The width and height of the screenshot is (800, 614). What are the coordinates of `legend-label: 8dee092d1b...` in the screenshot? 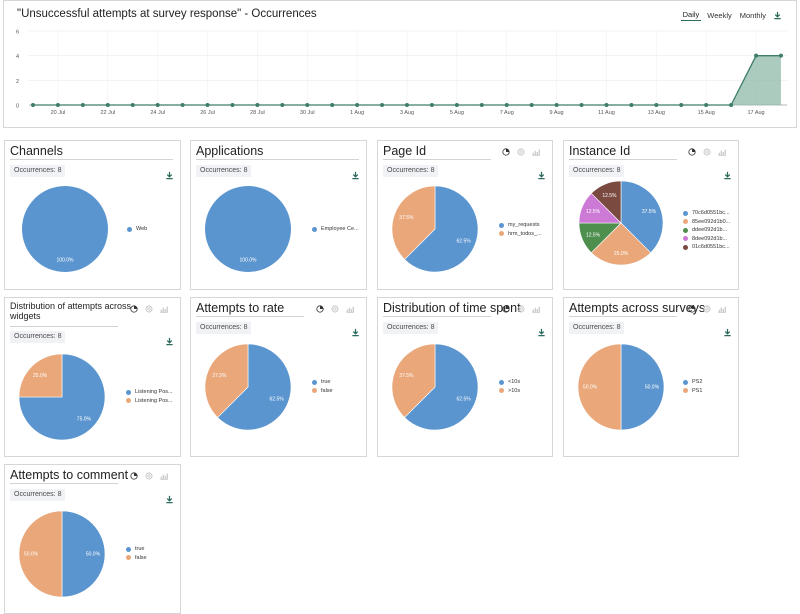 It's located at (710, 238).